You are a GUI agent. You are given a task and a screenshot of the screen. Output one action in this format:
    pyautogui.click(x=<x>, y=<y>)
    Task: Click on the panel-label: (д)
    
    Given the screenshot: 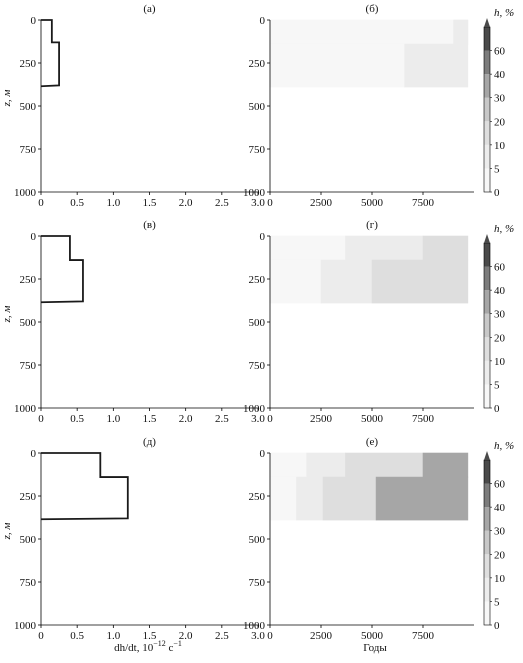 What is the action you would take?
    pyautogui.click(x=149, y=442)
    